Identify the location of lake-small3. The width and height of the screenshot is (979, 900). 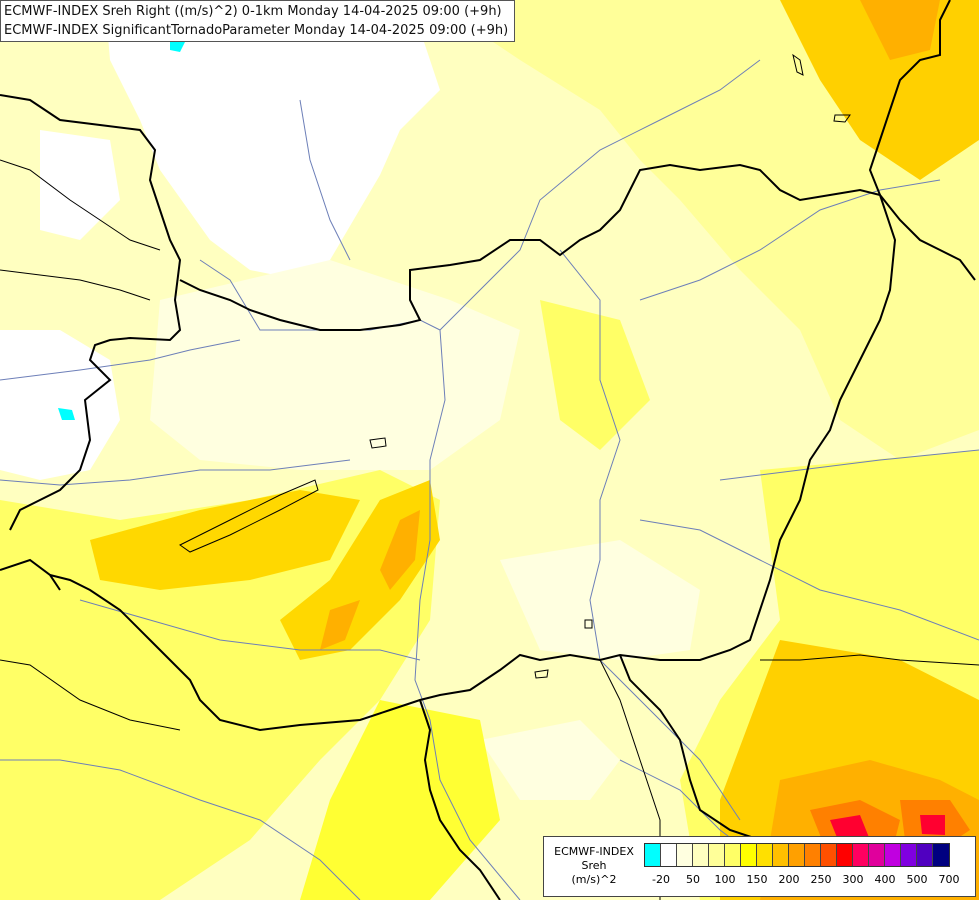
(842, 118).